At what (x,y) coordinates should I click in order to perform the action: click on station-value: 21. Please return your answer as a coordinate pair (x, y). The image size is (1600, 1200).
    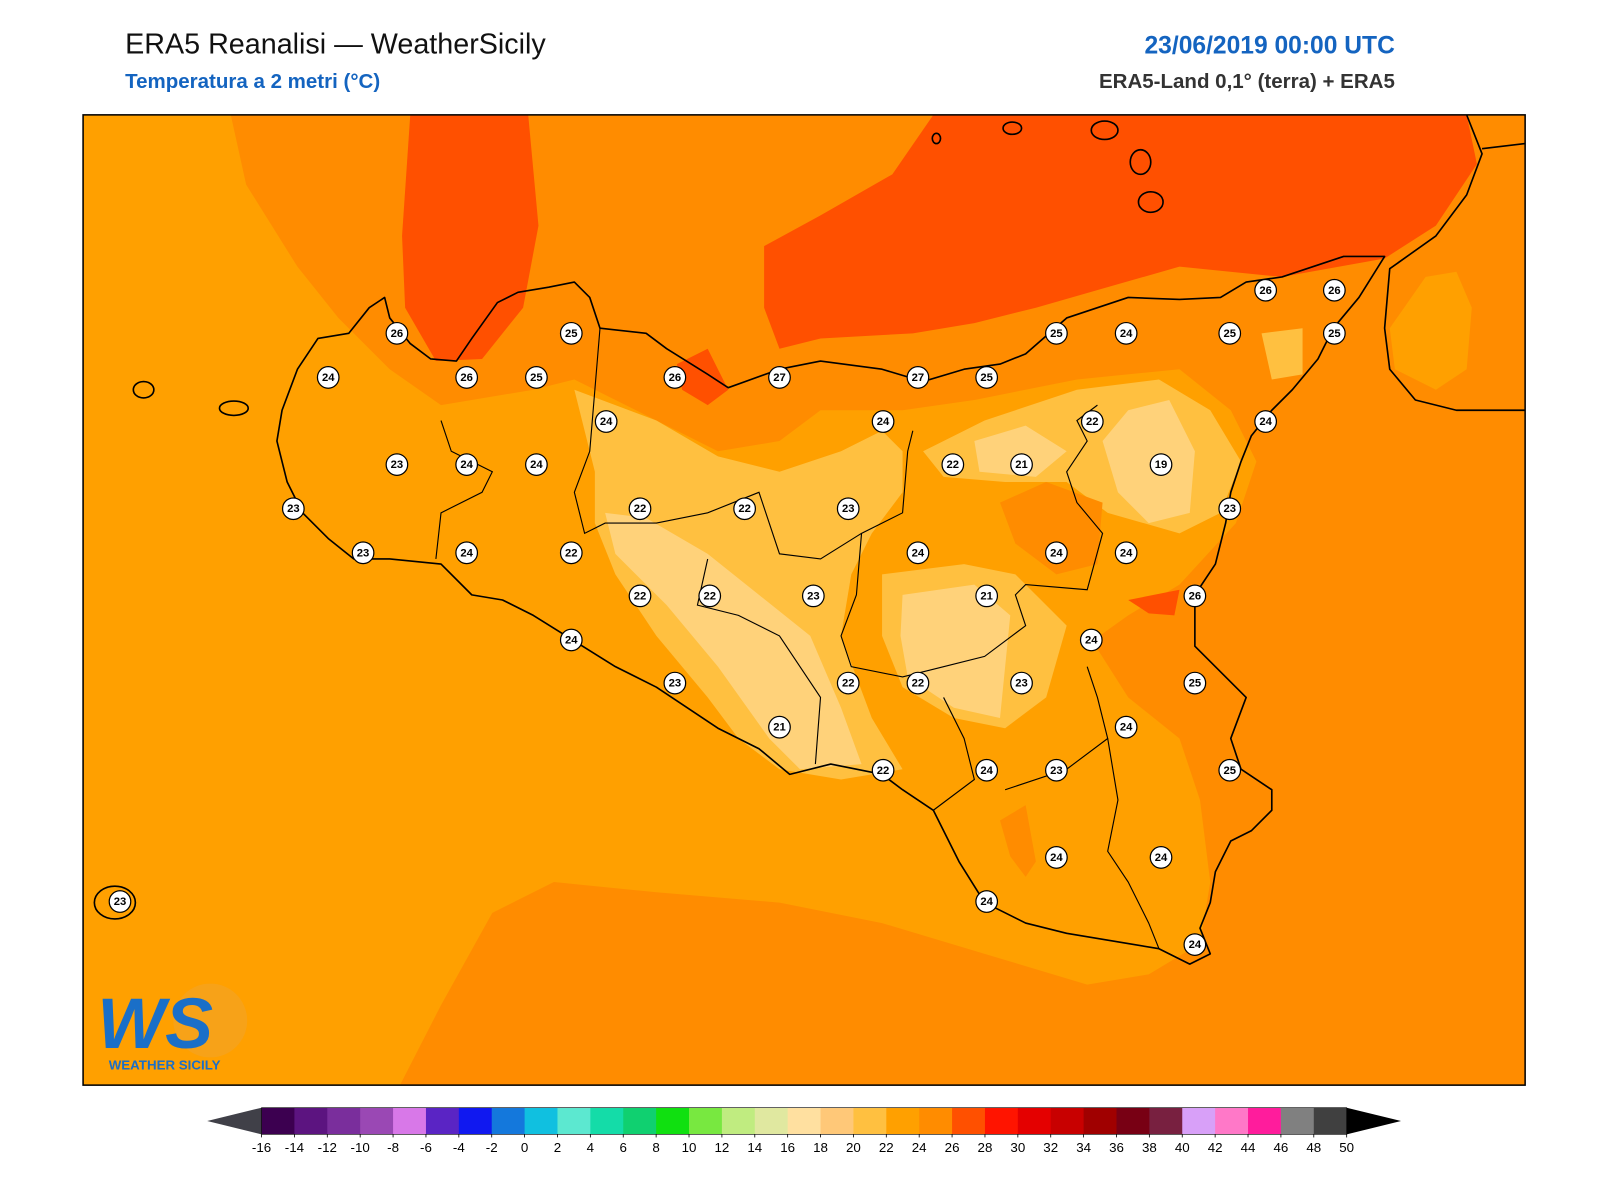
    Looking at the image, I should click on (986, 596).